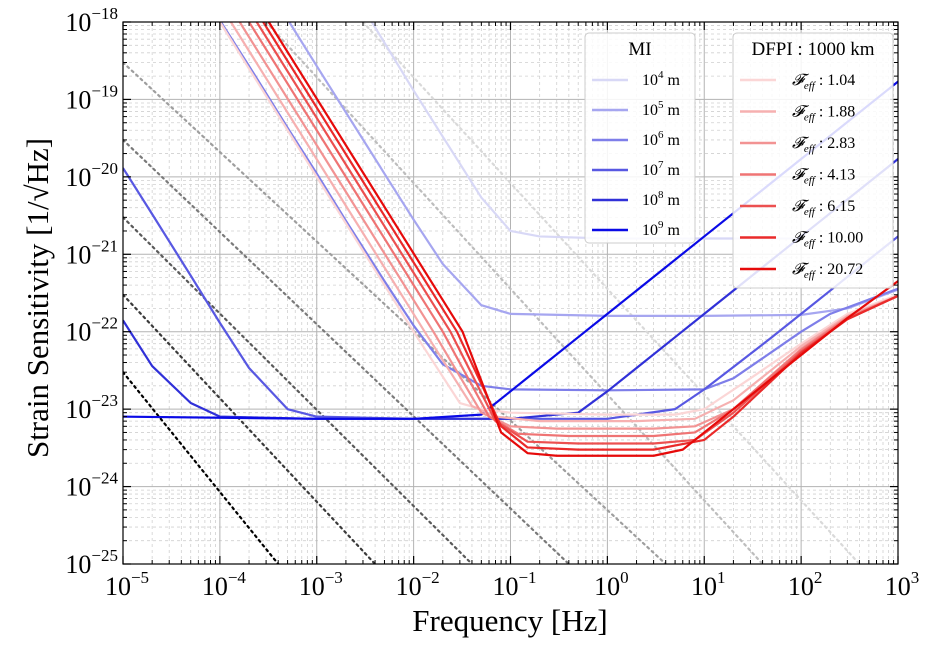  What do you see at coordinates (823, 114) in the screenshot?
I see `legend-label: 𝓕eff : 1.88` at bounding box center [823, 114].